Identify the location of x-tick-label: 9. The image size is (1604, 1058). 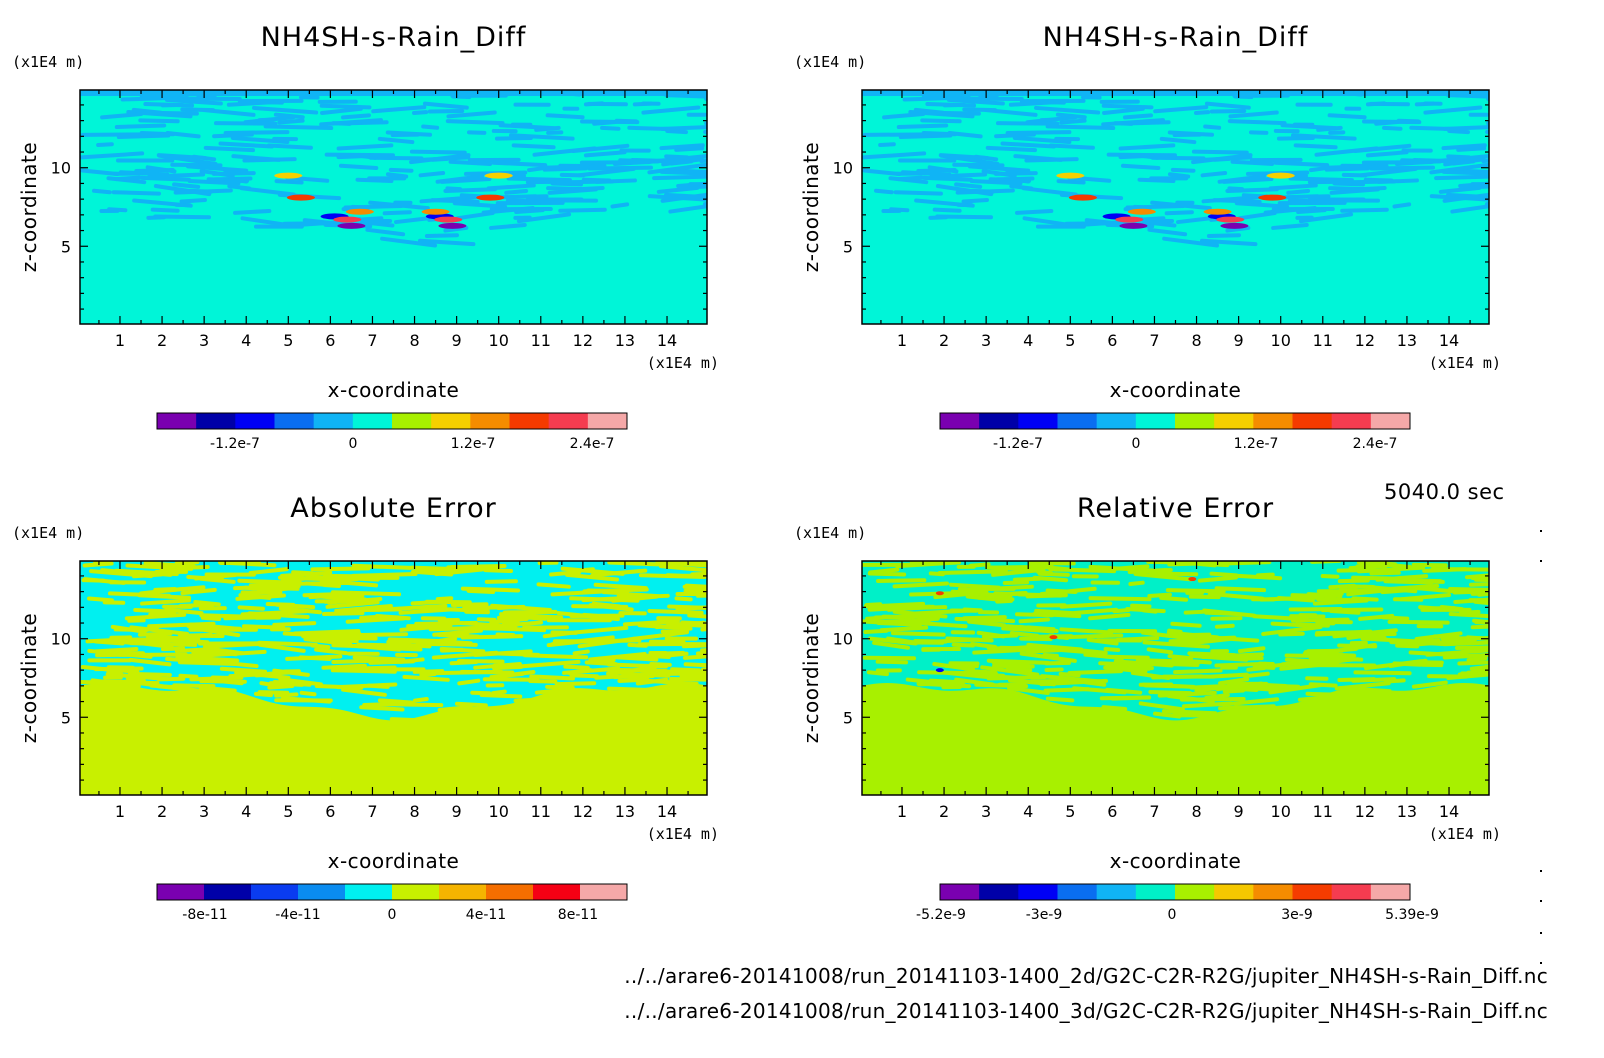
(457, 811).